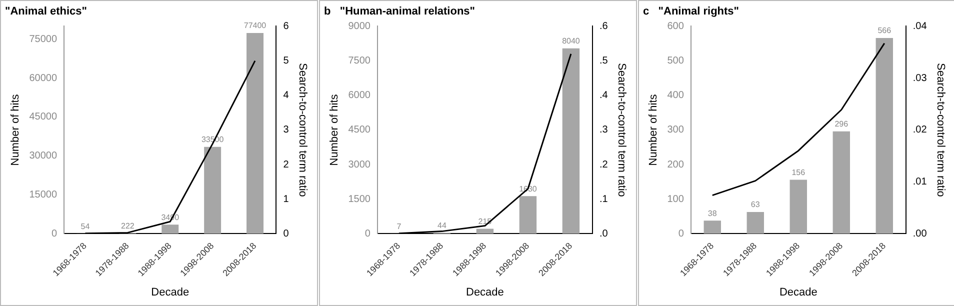 The width and height of the screenshot is (954, 306). Describe the element at coordinates (675, 199) in the screenshot. I see `y-tick-label: 100` at that location.